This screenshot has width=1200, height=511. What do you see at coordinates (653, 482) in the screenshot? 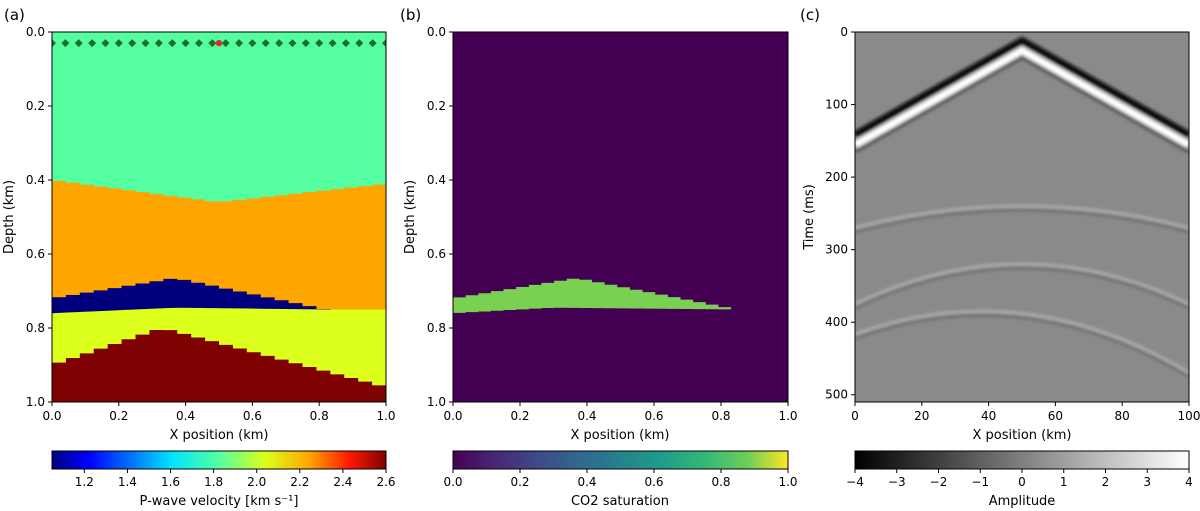
I see `saturation-colorbar-tick-label: 0.6` at bounding box center [653, 482].